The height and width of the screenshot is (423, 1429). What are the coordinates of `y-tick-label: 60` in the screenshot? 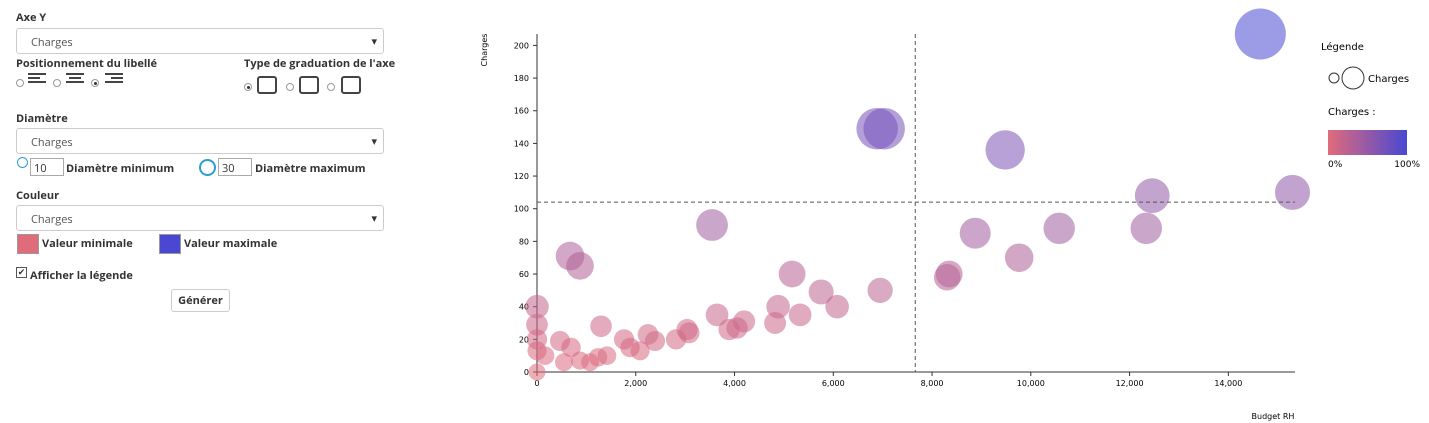 It's located at (524, 274).